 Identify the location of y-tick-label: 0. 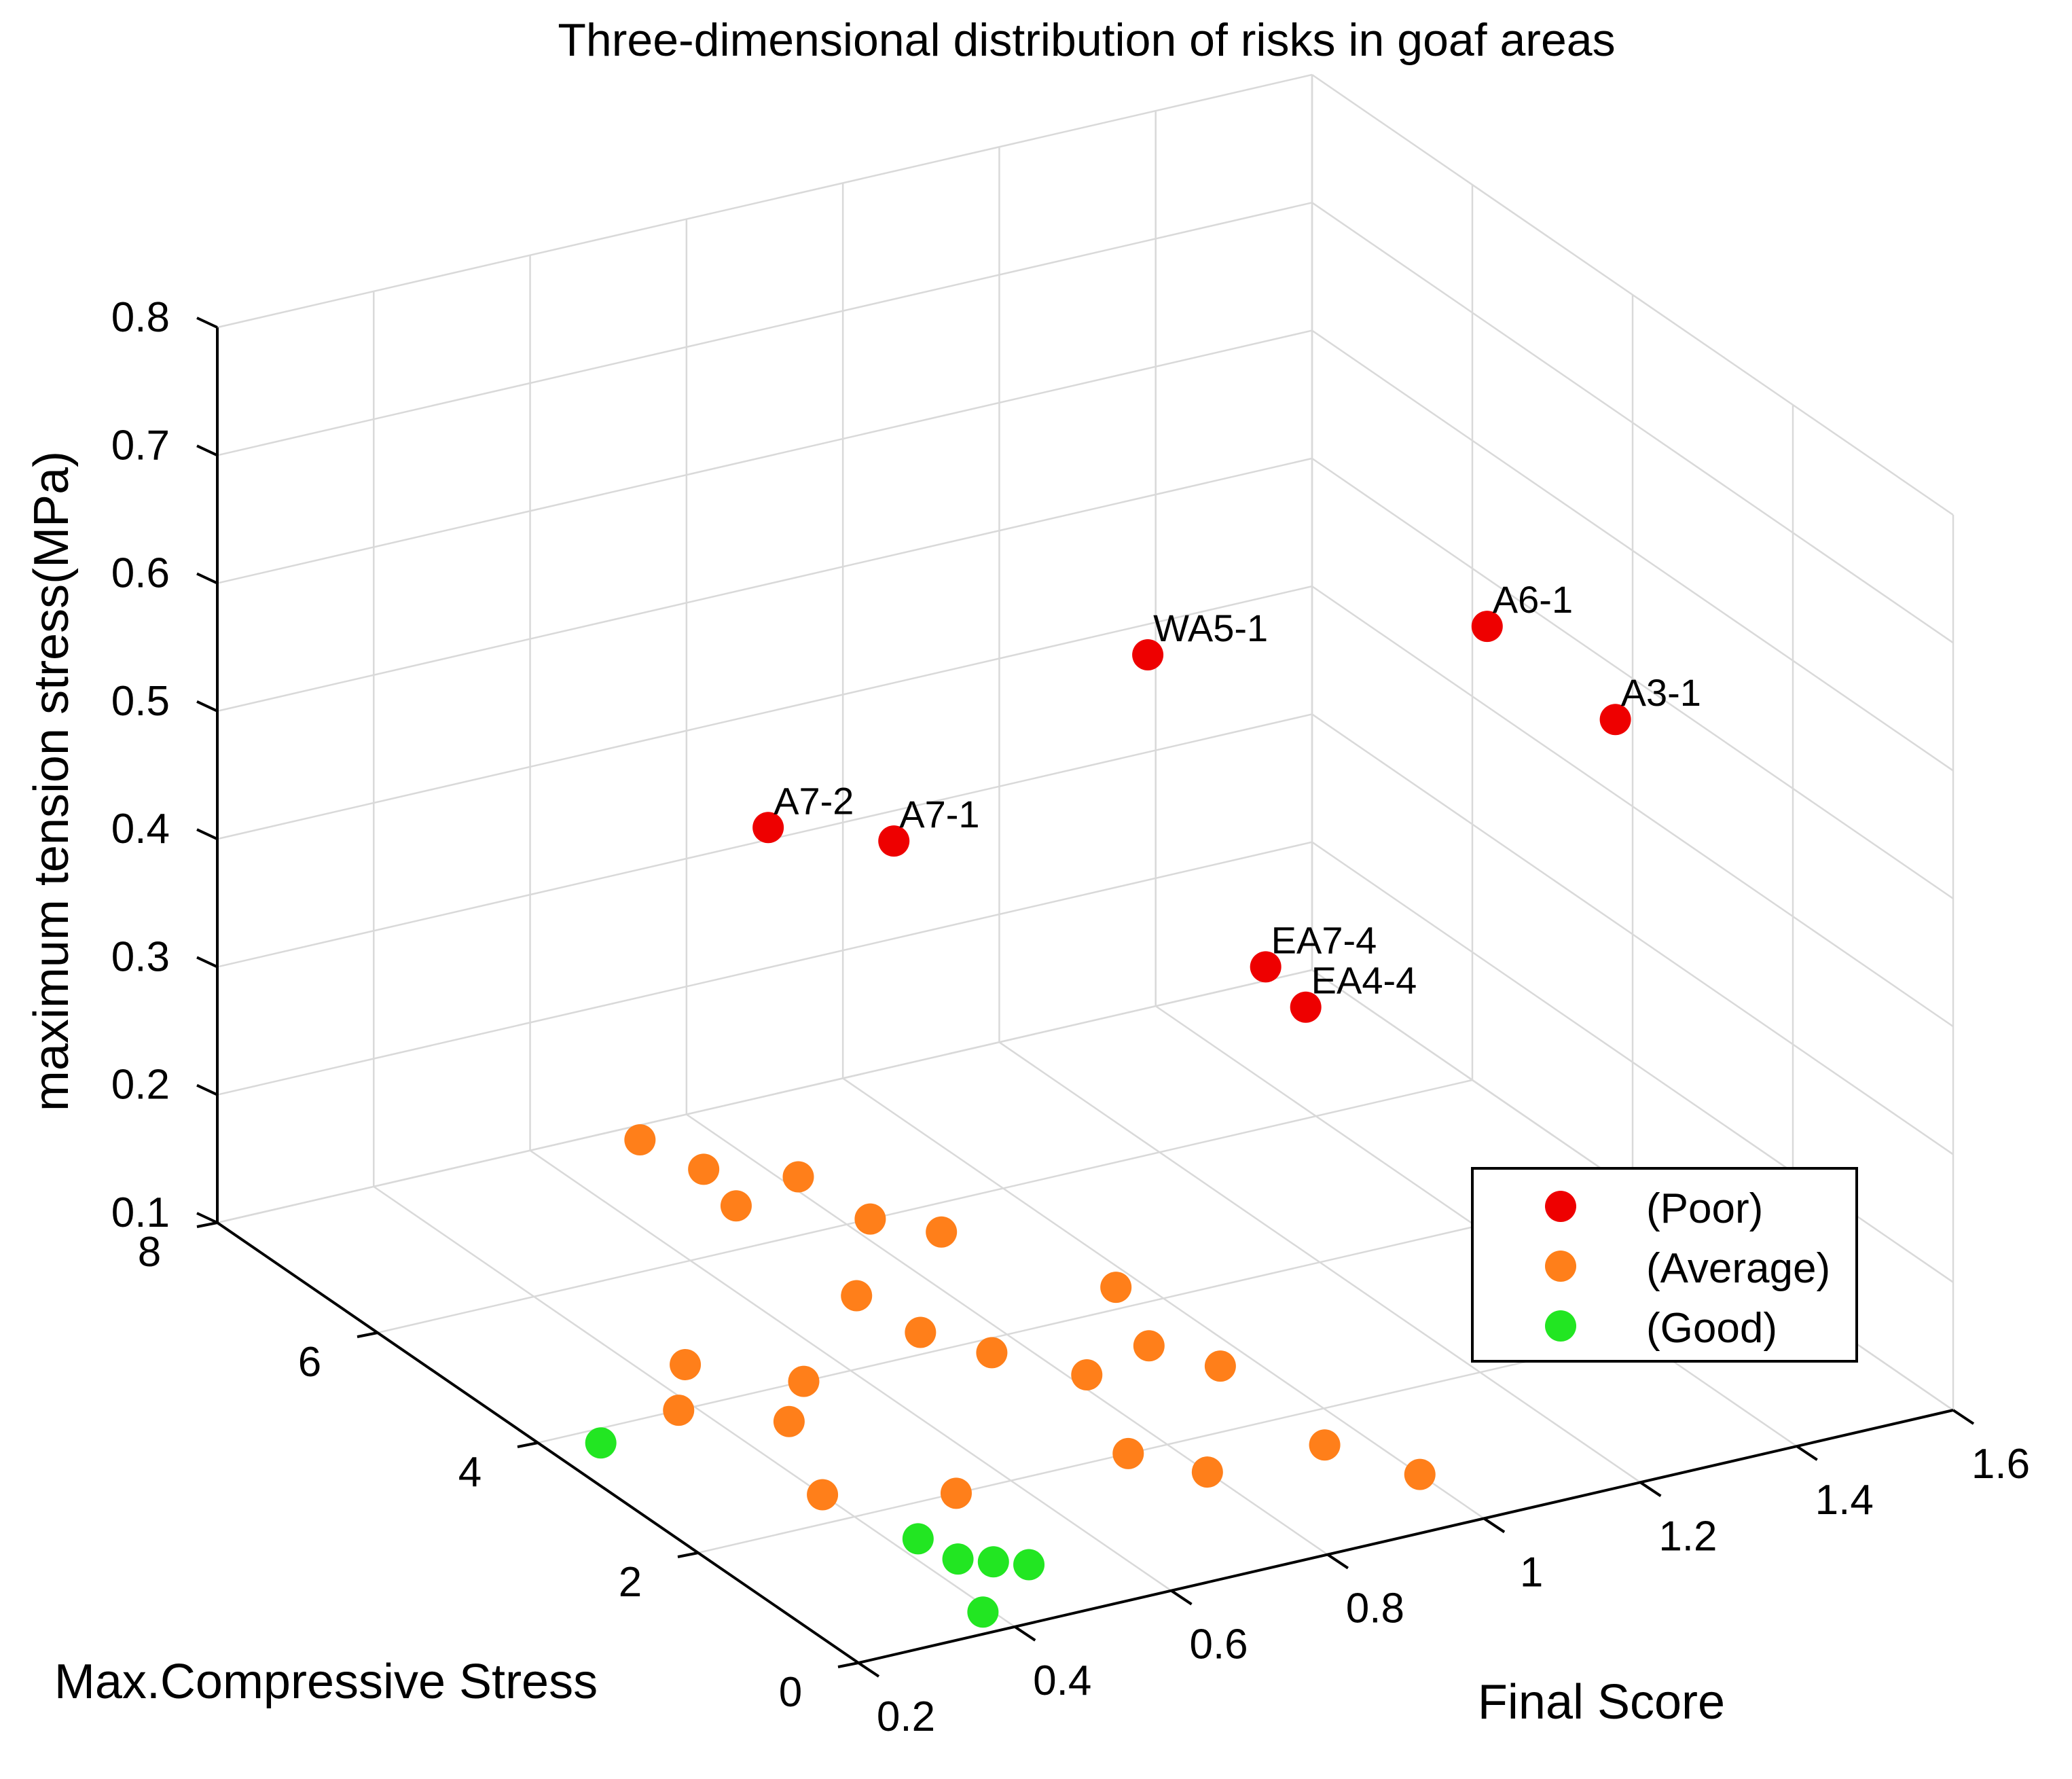
(790, 1693).